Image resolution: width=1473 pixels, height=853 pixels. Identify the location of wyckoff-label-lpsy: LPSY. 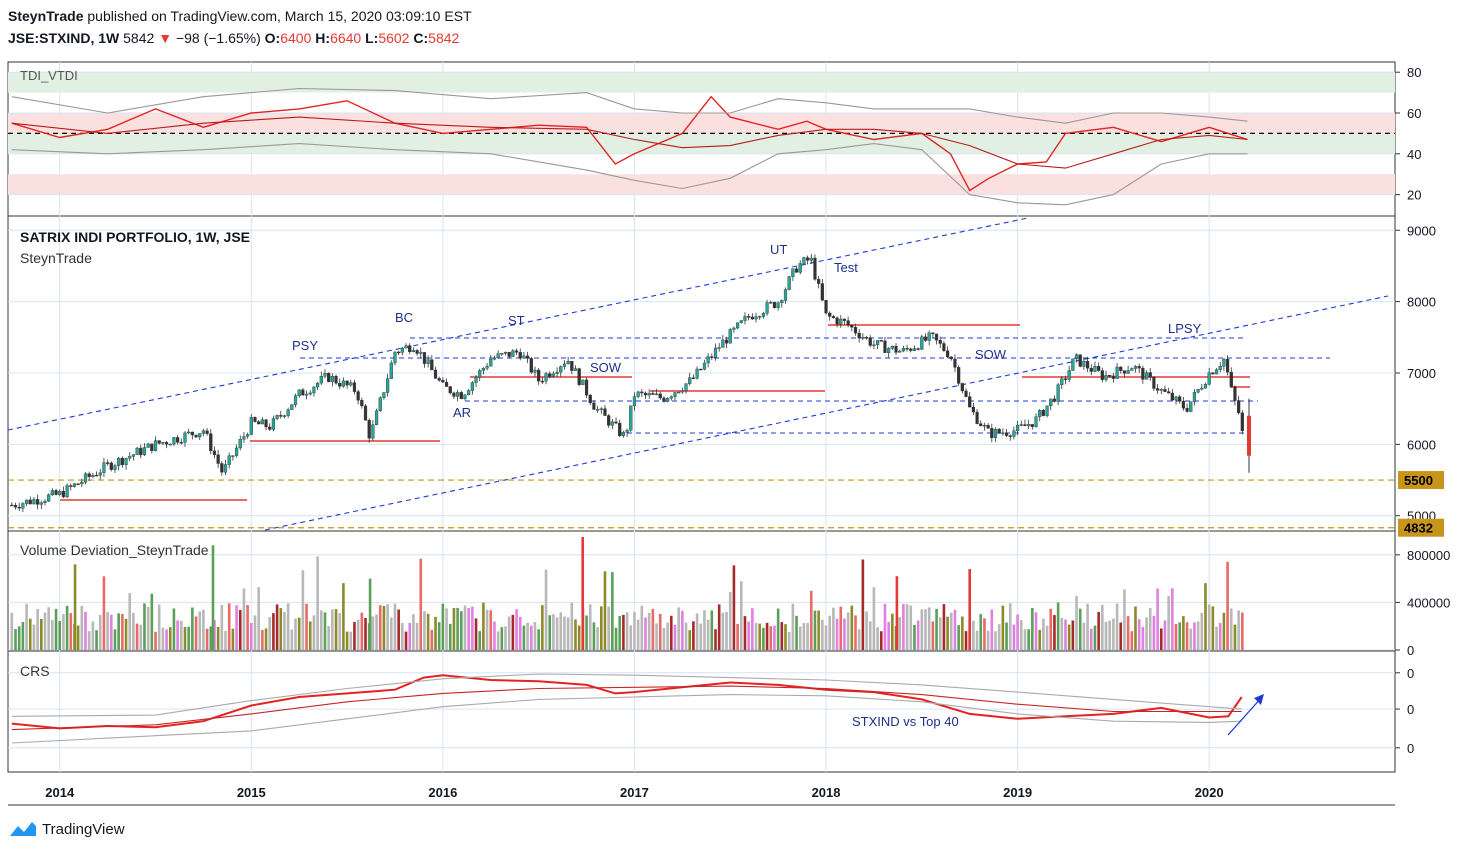
(1185, 328).